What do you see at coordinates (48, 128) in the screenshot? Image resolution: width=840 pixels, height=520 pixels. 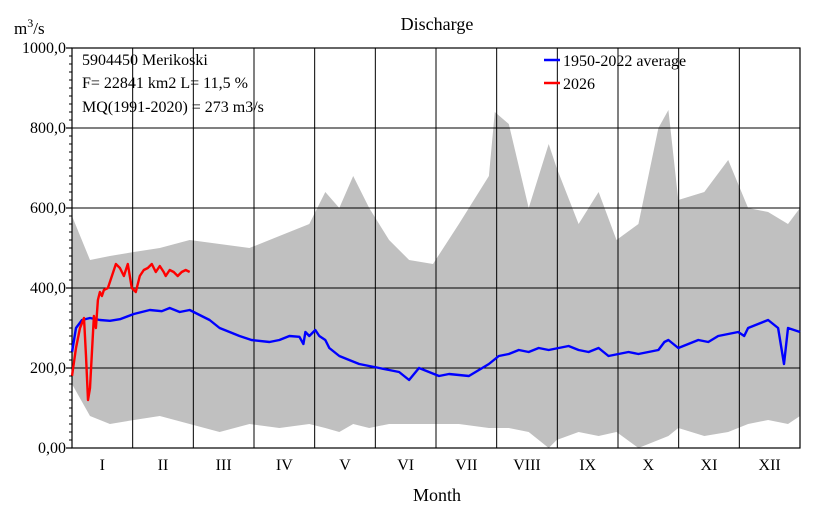 I see `y-tick-label: 800,0` at bounding box center [48, 128].